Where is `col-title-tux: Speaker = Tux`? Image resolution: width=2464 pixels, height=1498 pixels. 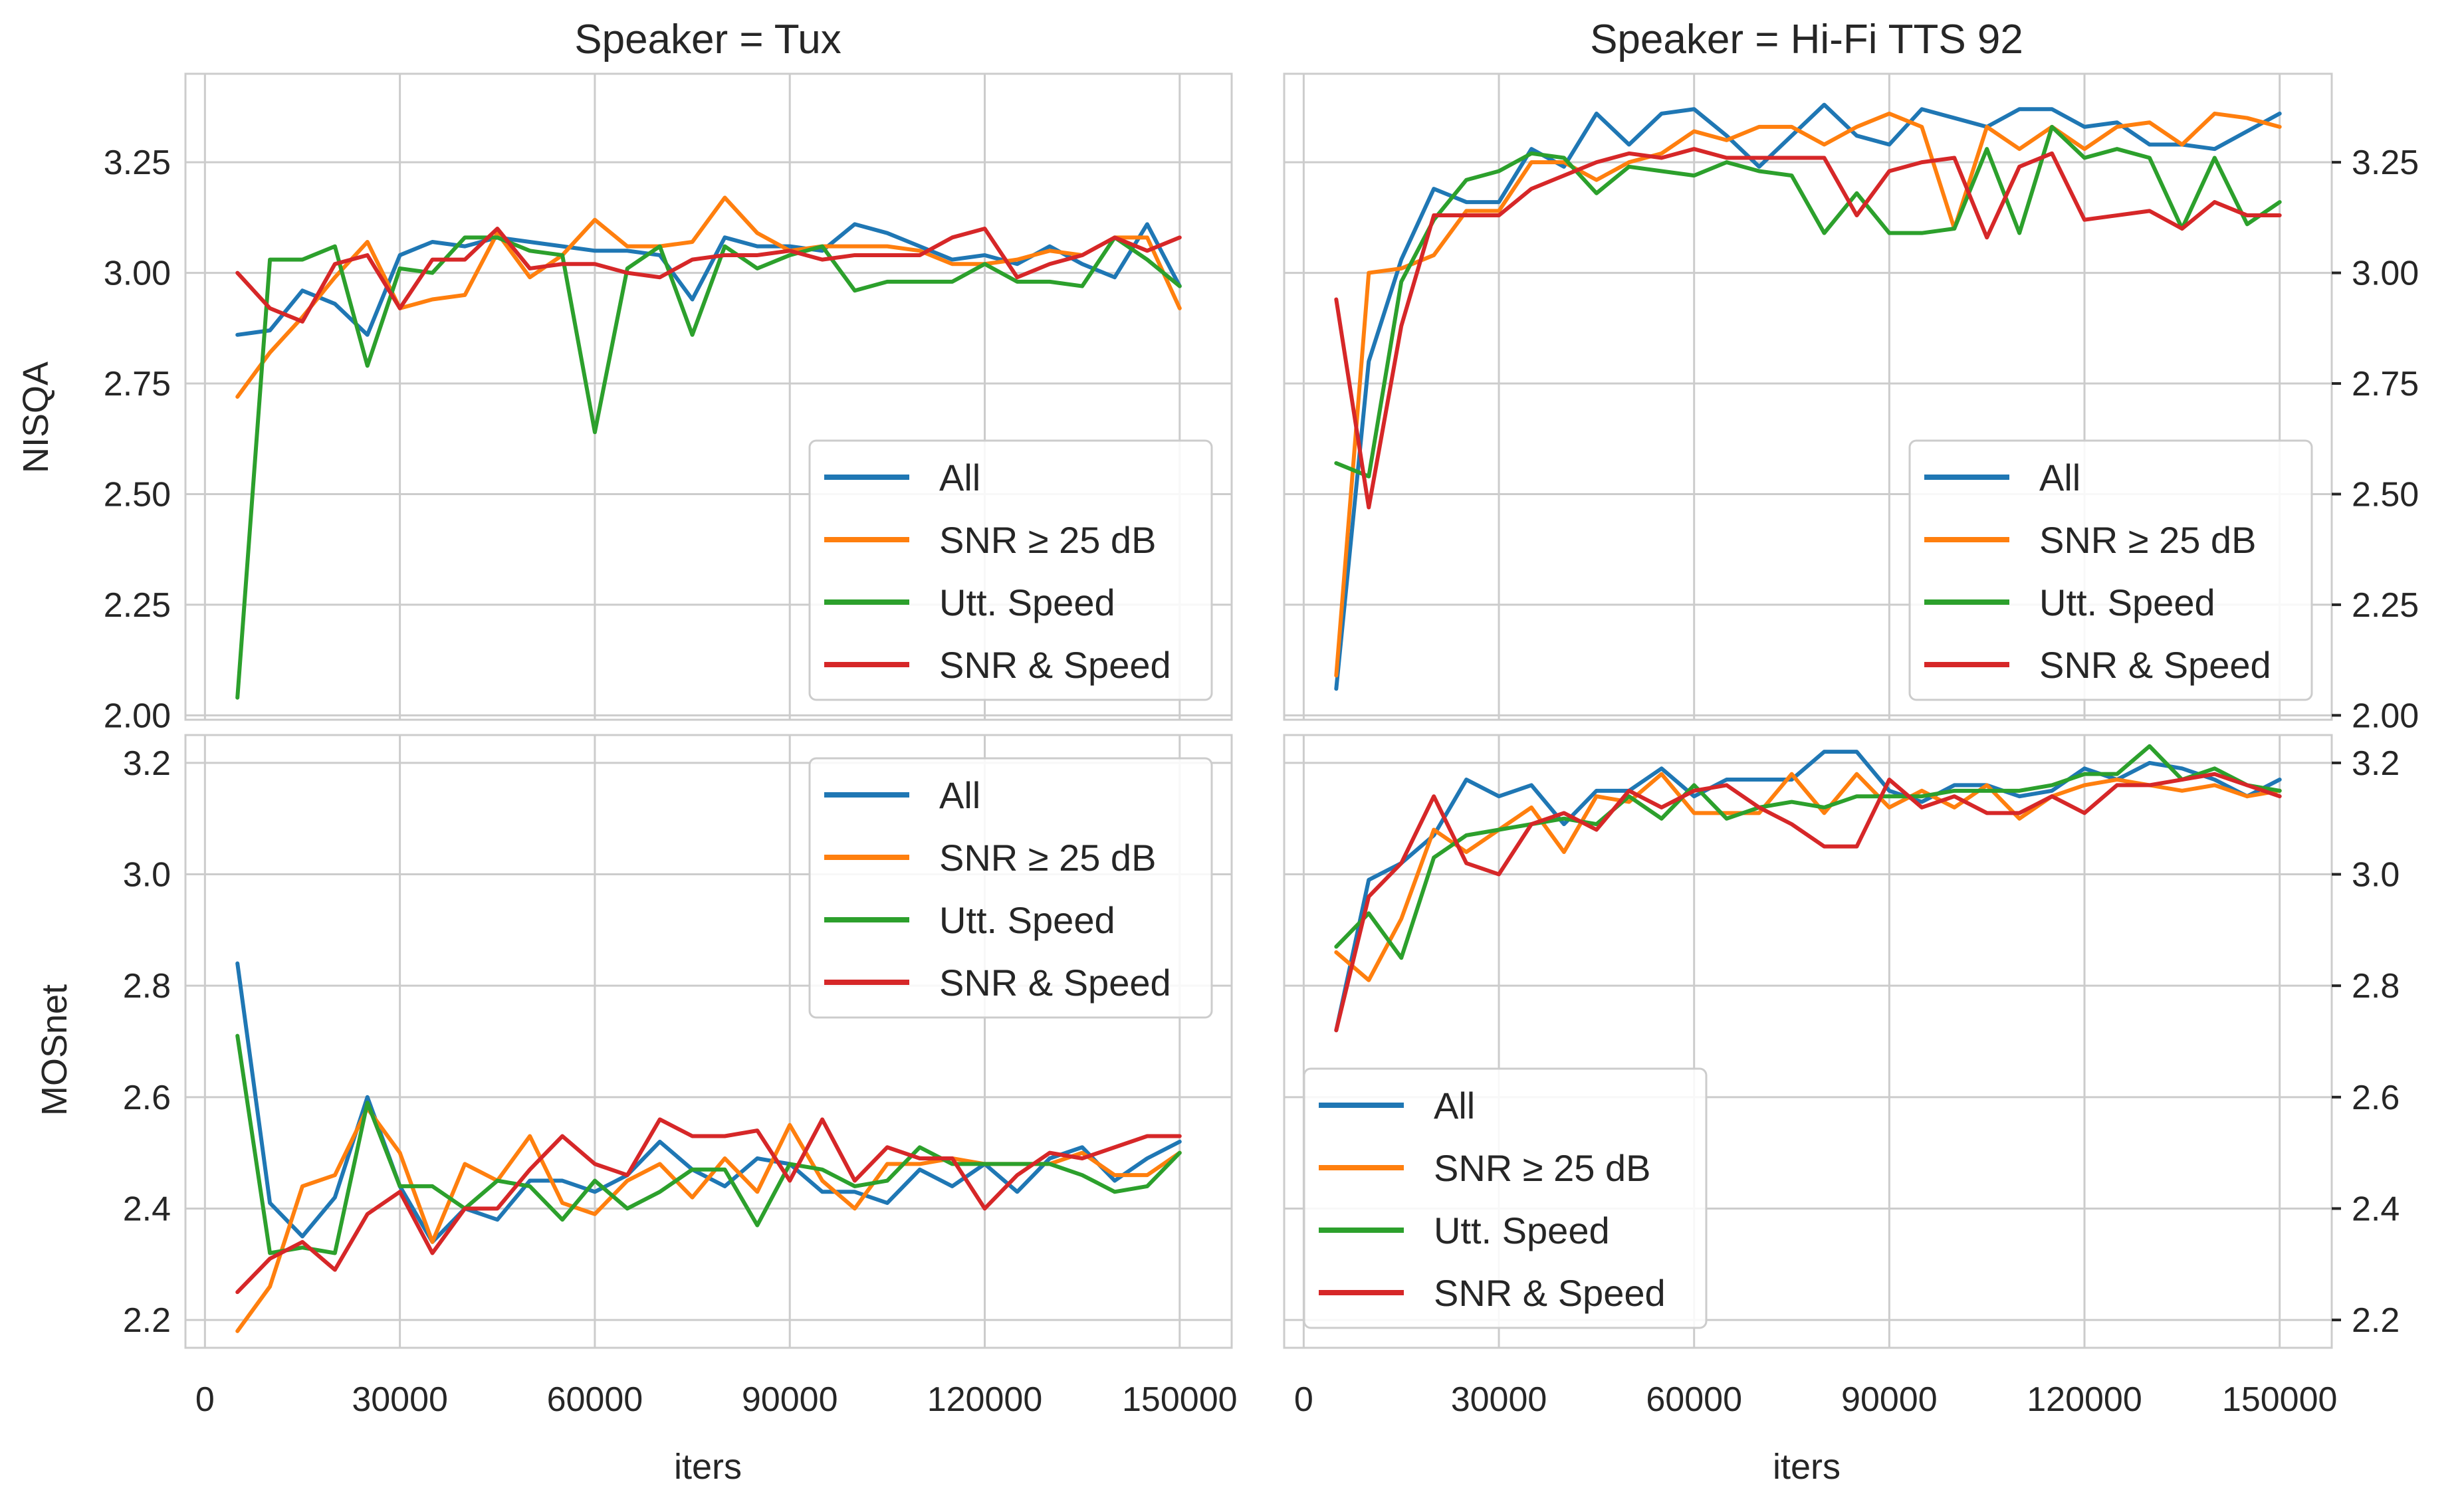 col-title-tux: Speaker = Tux is located at coordinates (707, 39).